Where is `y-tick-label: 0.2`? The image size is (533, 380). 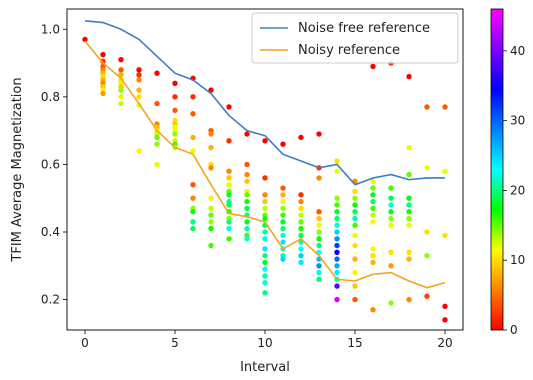
y-tick-label: 0.2 is located at coordinates (50, 300).